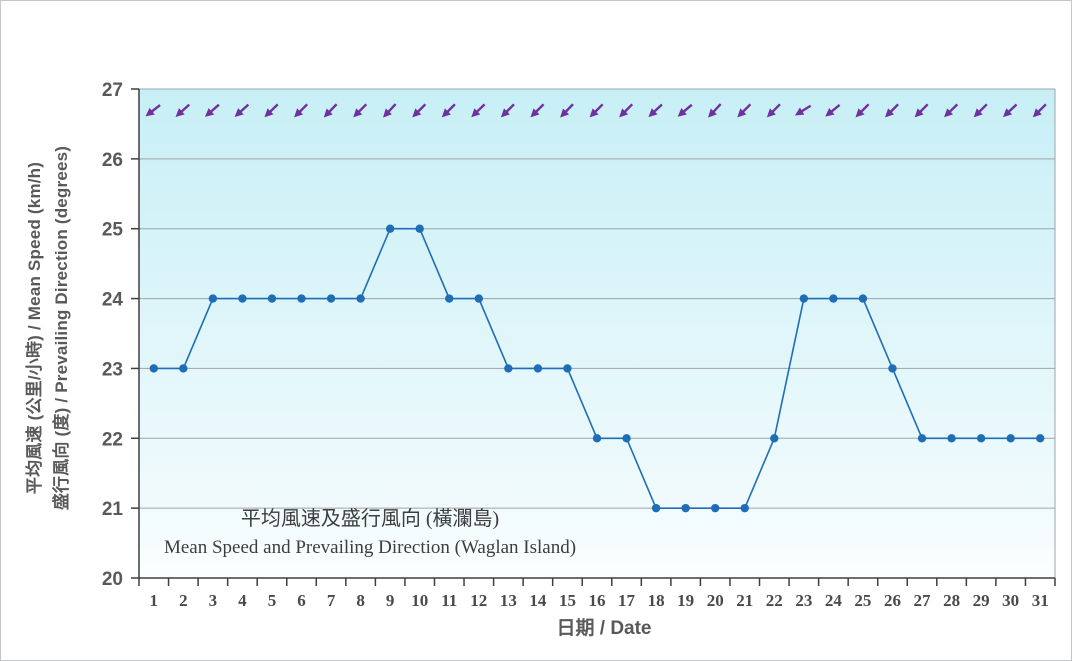 The height and width of the screenshot is (661, 1072). What do you see at coordinates (1010, 600) in the screenshot?
I see `x-tick-label-30: 30` at bounding box center [1010, 600].